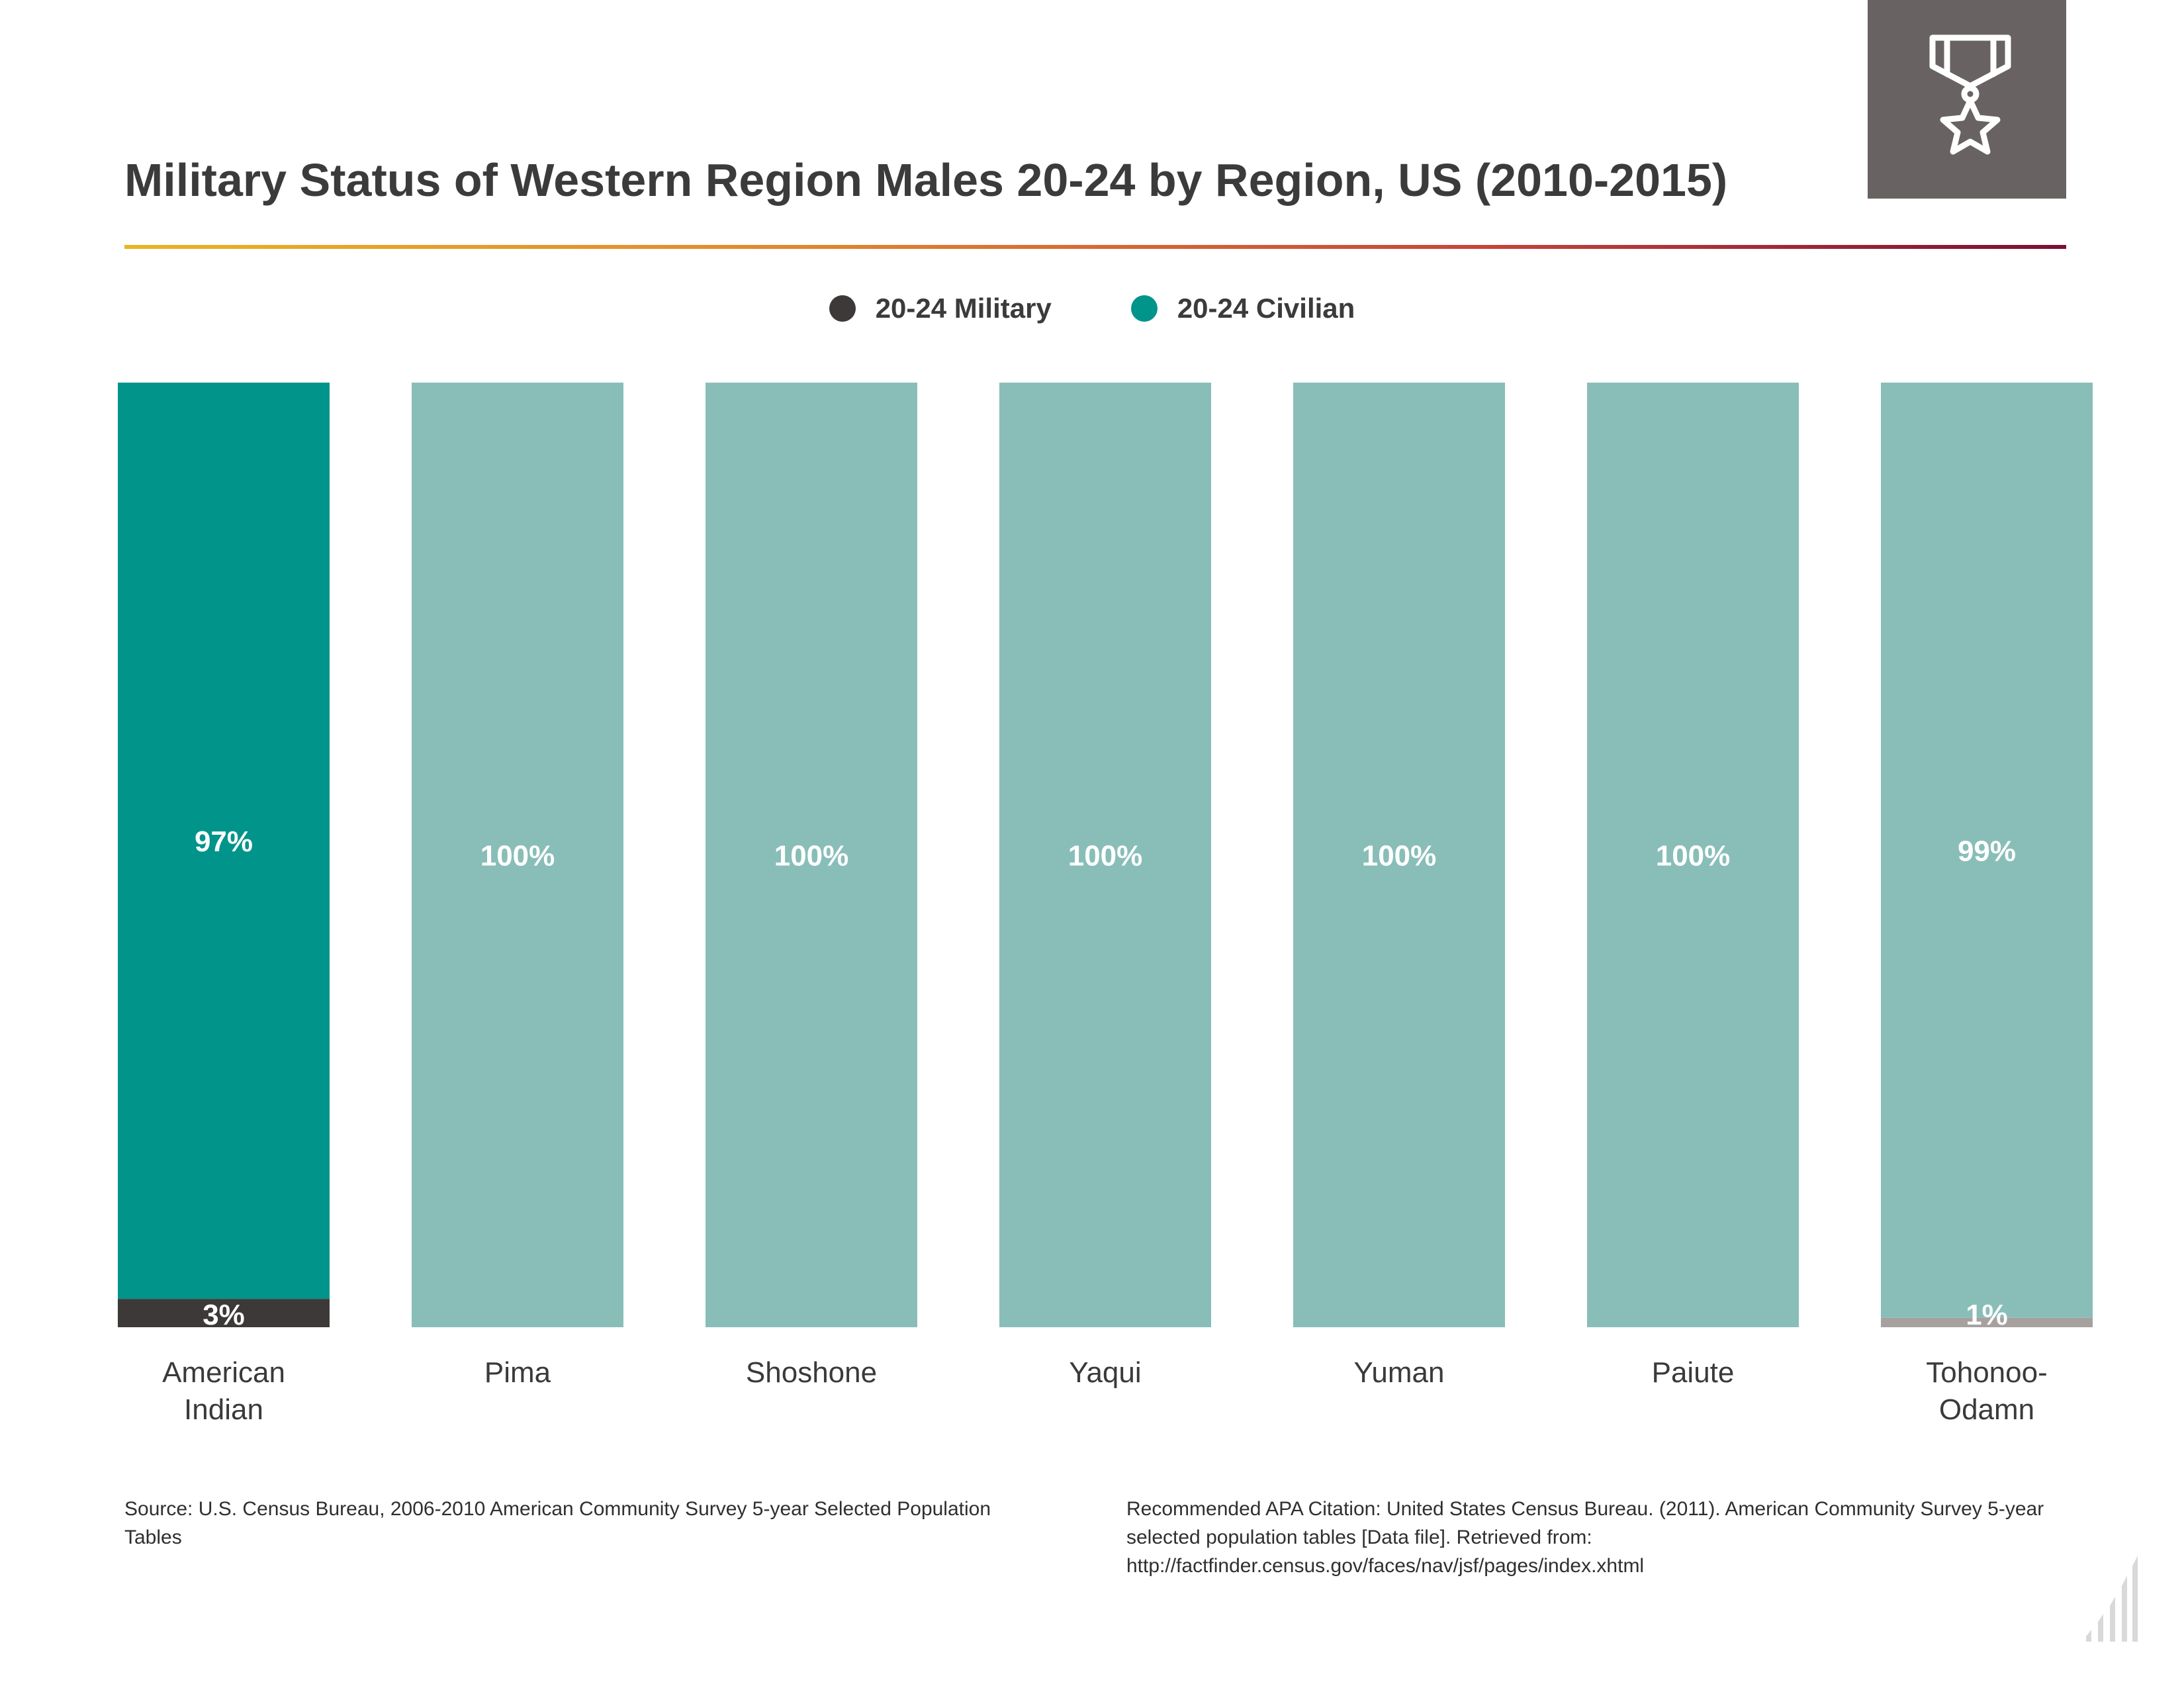  I want to click on bar-label-military-6: 1%, so click(1987, 1315).